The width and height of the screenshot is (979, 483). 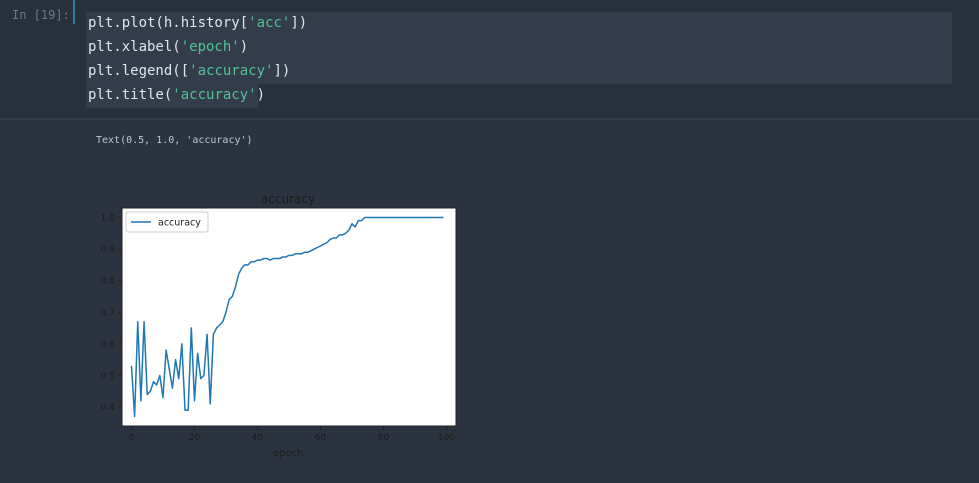 What do you see at coordinates (108, 376) in the screenshot?
I see `y-tick-label: 0.5` at bounding box center [108, 376].